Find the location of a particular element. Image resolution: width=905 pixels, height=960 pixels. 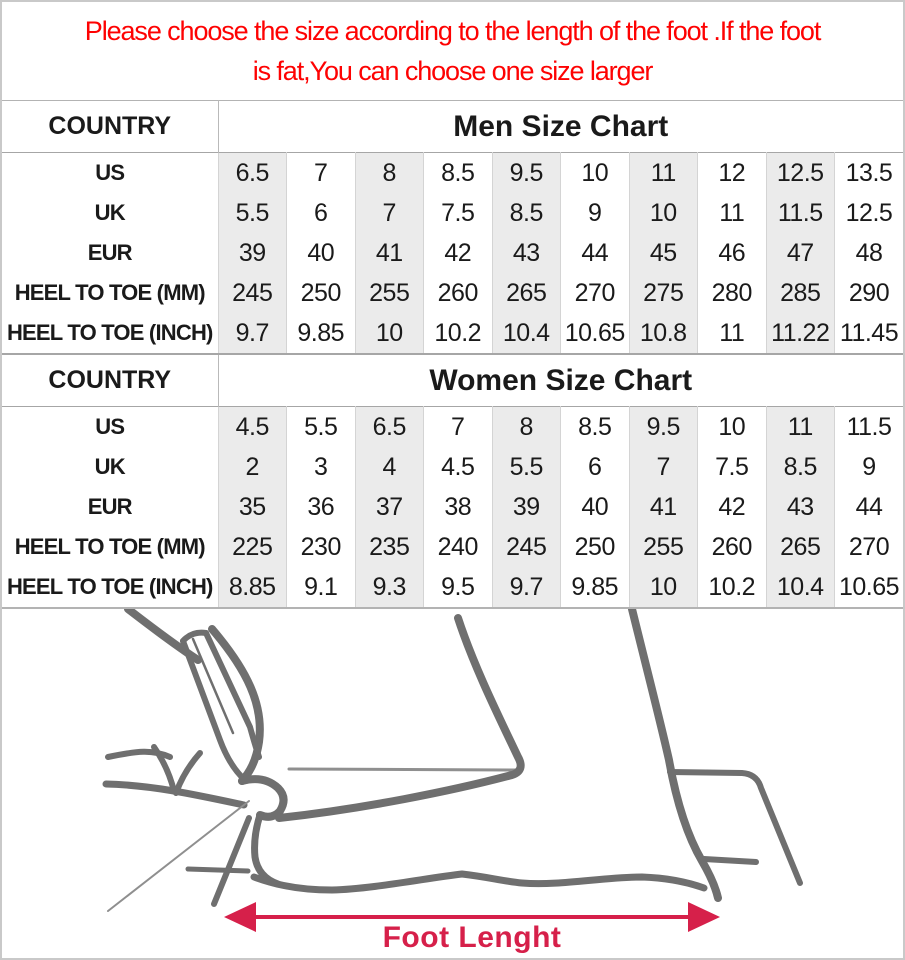

men-table-header-row: COUNTRY Men Size Chart is located at coordinates (452, 126).